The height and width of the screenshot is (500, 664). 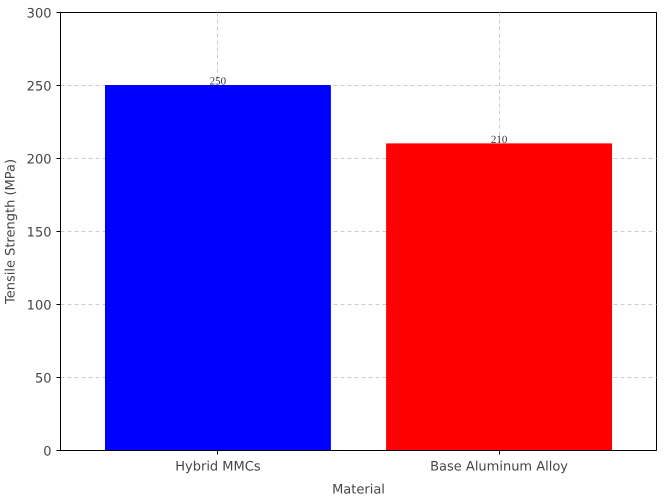 What do you see at coordinates (11, 232) in the screenshot?
I see `y-axis-title: Tensile Strength (MPa)` at bounding box center [11, 232].